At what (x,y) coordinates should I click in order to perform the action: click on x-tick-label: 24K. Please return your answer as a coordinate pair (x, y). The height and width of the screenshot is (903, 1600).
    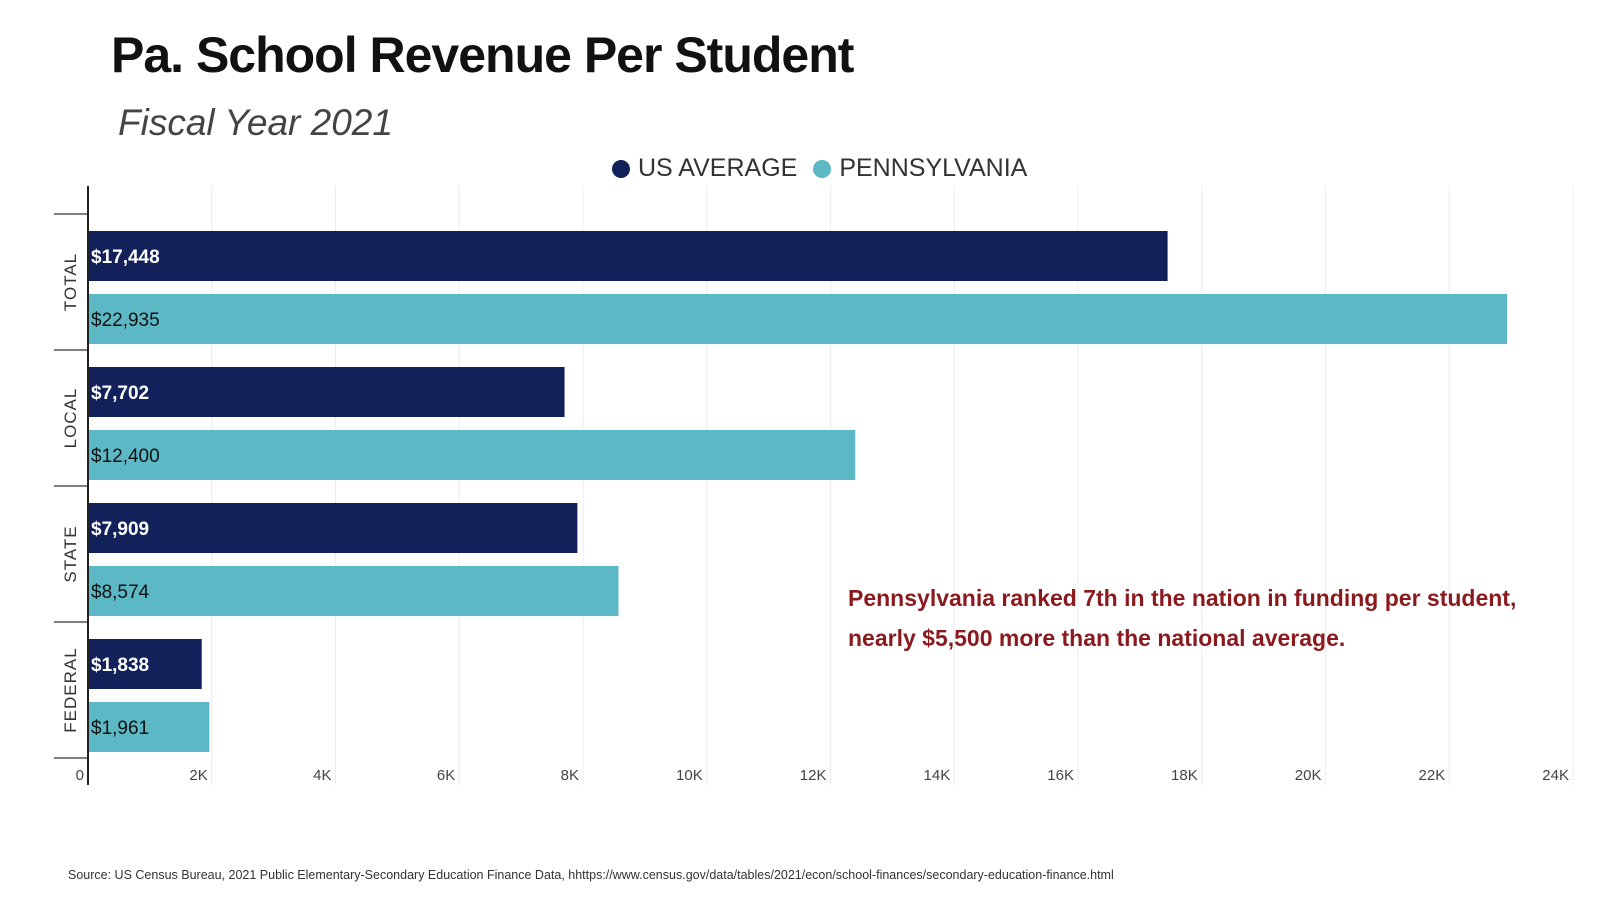
    Looking at the image, I should click on (1555, 775).